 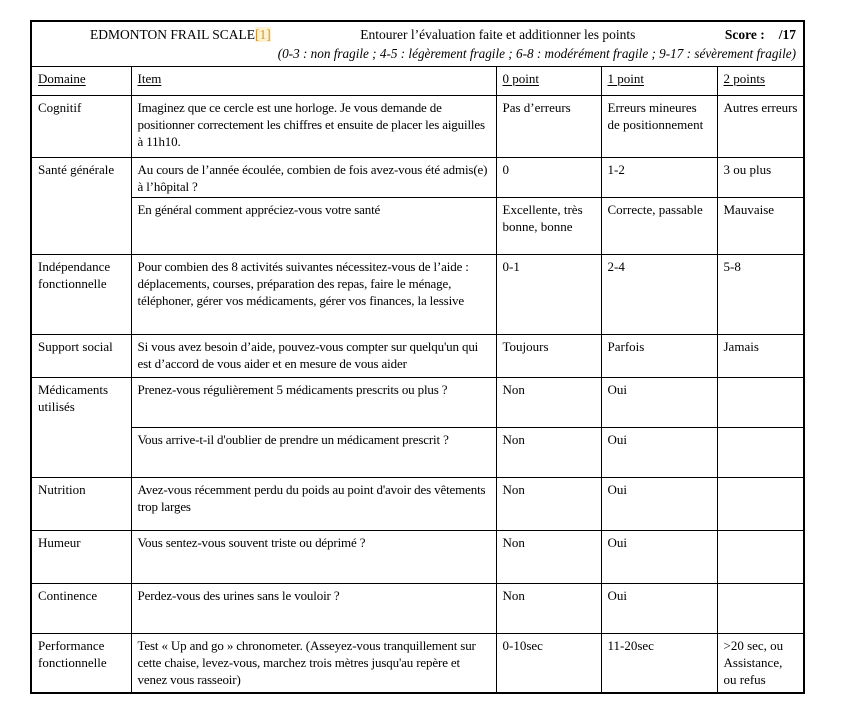 I want to click on score-2-cell: Jamais, so click(x=760, y=355).